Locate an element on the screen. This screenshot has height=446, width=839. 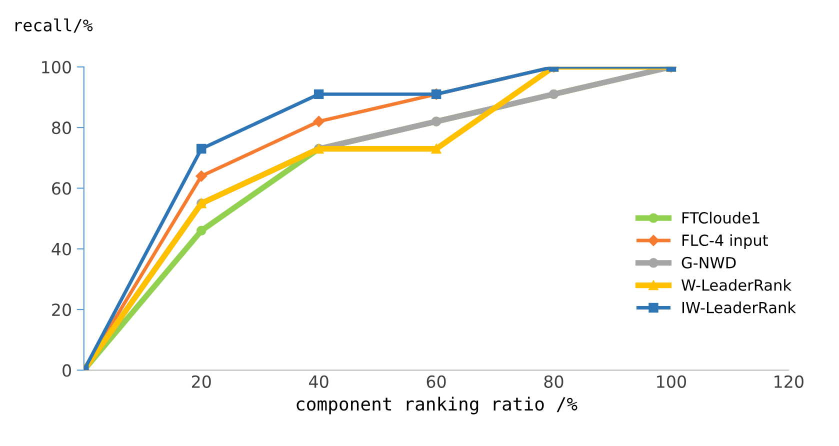
x-tick-label: 80 is located at coordinates (554, 381).